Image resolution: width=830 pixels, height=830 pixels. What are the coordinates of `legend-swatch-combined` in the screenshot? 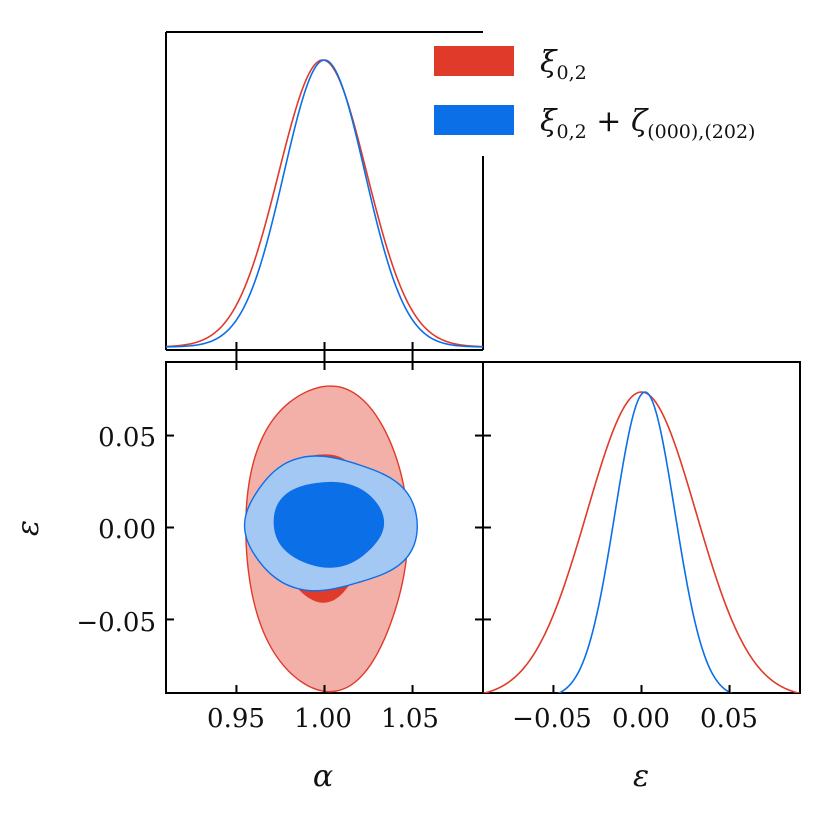 It's located at (474, 120).